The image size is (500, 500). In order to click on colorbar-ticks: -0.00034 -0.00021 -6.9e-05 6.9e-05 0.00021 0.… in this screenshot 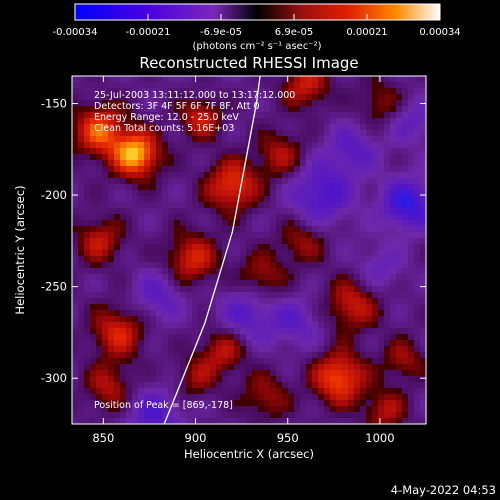, I will do `click(257, 26)`.